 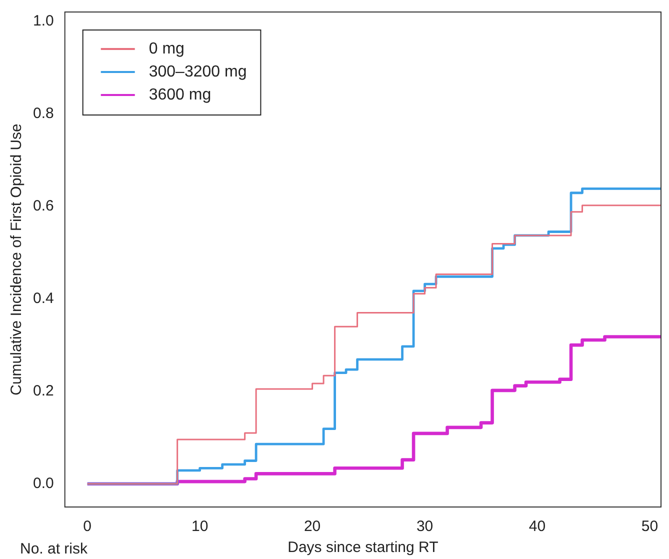 I want to click on legend-label: 300–3200 mg, so click(x=197, y=71).